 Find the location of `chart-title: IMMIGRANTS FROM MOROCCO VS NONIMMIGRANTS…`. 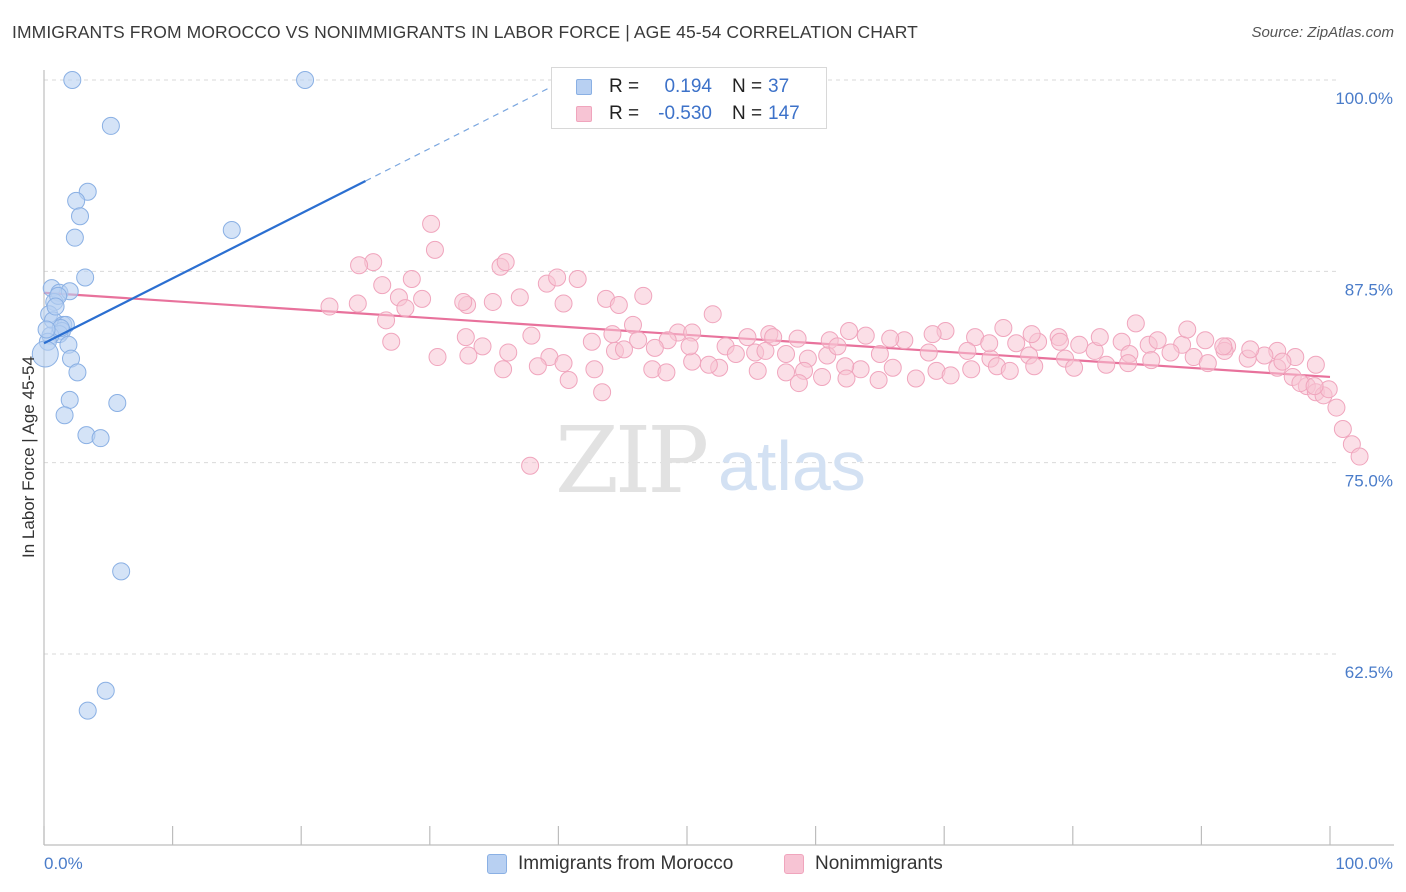

chart-title: IMMIGRANTS FROM MOROCCO VS NONIMMIGRANTS… is located at coordinates (465, 32).